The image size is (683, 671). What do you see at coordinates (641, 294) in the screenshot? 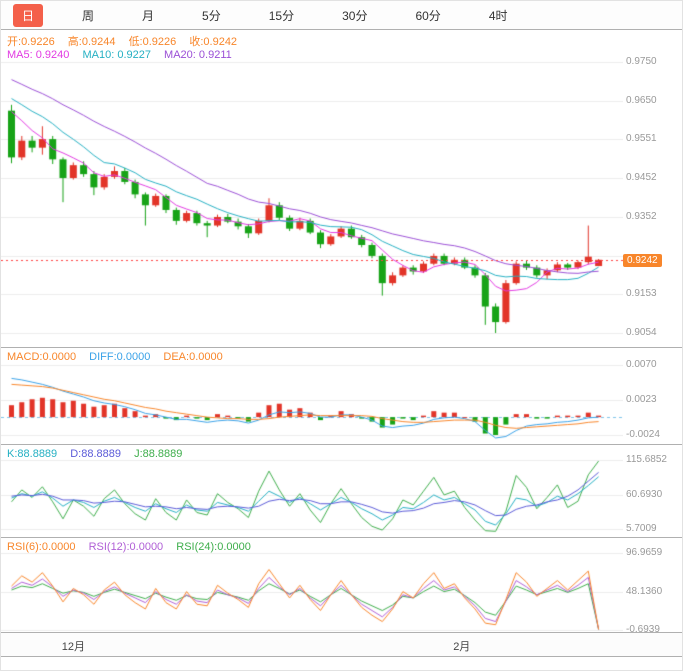
I see `axis-tick-label: 0.9153` at bounding box center [641, 294].